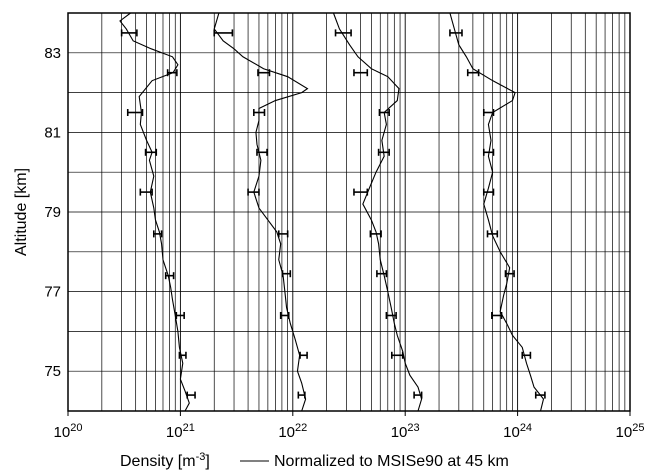 The image size is (656, 474). I want to click on x-tick-label-exponent: 23, so click(413, 428).